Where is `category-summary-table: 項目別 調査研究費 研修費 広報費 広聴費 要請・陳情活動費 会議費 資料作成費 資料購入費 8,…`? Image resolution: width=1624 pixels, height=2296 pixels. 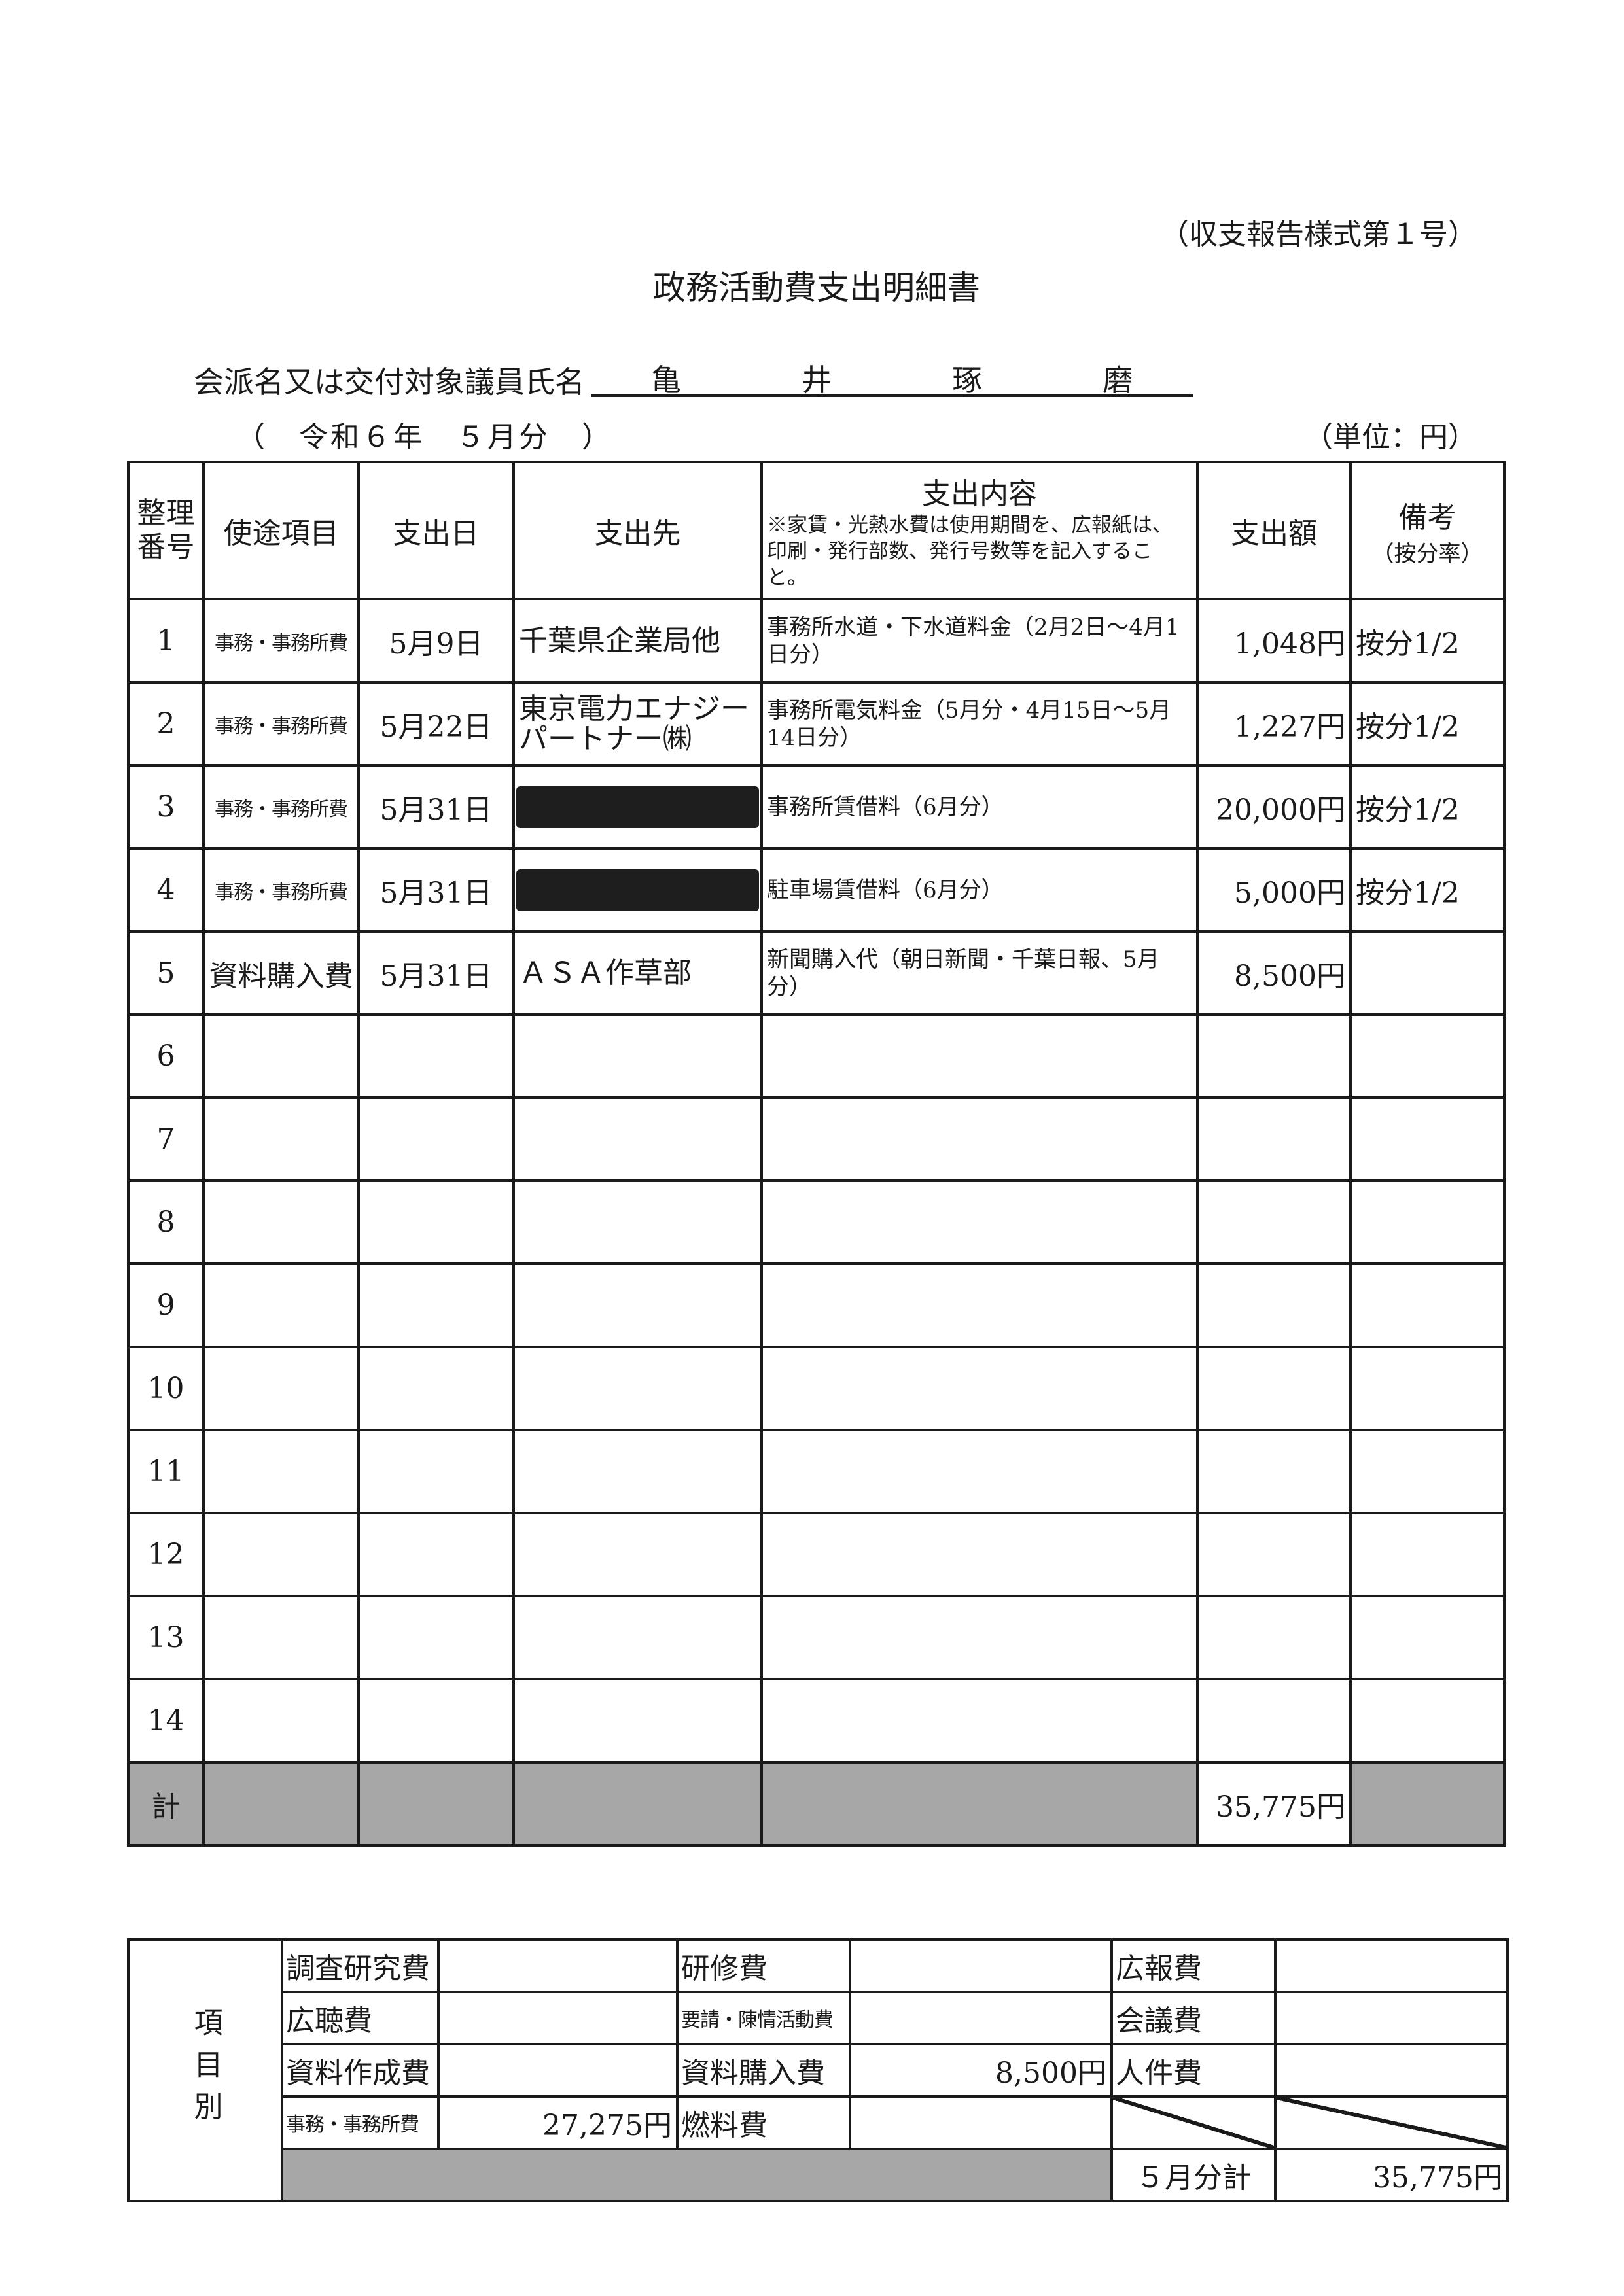 category-summary-table: 項目別 調査研究費 研修費 広報費 広聴費 要請・陳情活動費 会議費 資料作成費 資料購入費 8,… is located at coordinates (818, 2070).